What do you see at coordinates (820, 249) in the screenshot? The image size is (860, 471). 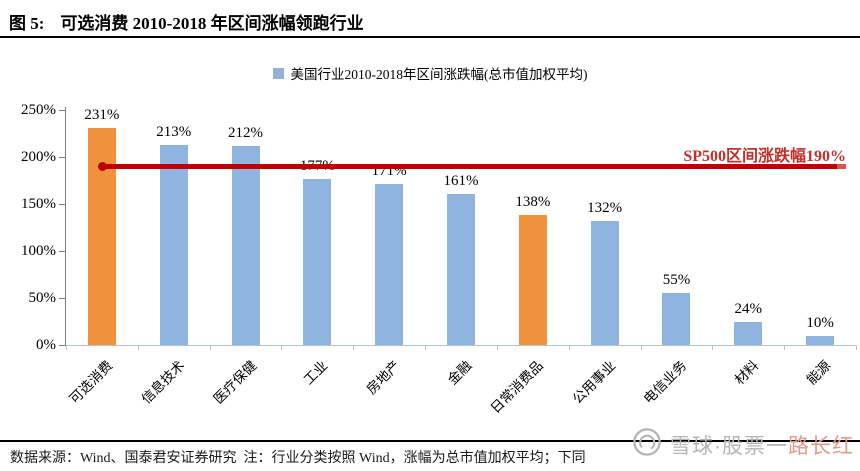 I see `bar-slot: 10% 能源` at bounding box center [820, 249].